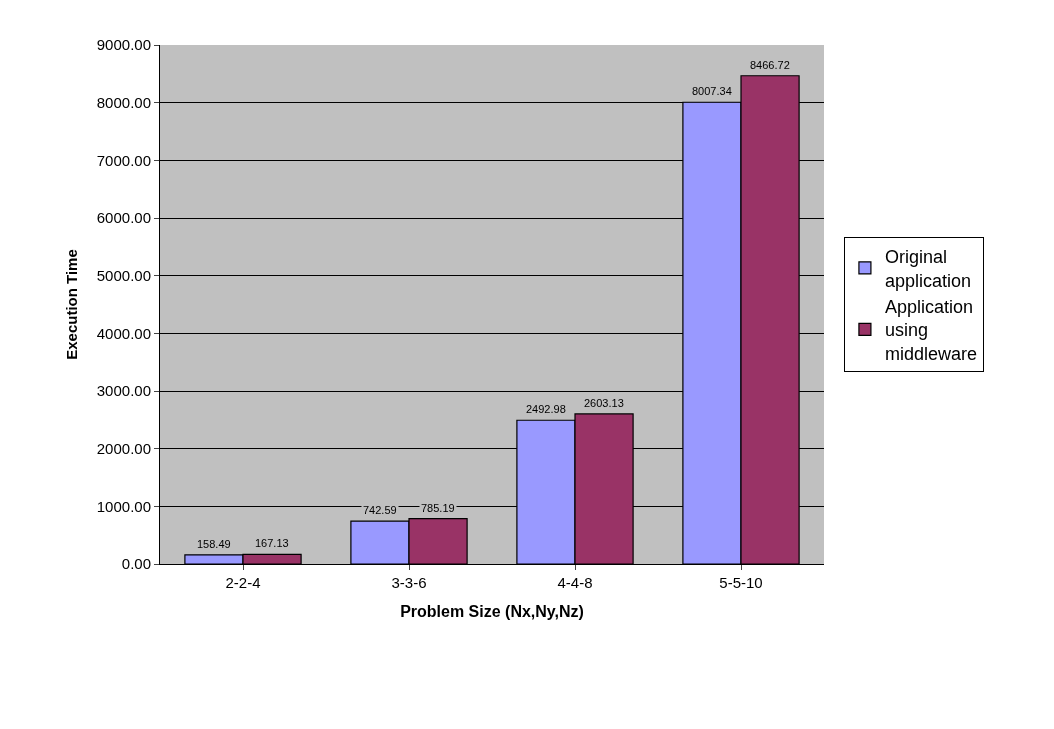 This screenshot has width=1054, height=729. Describe the element at coordinates (741, 582) in the screenshot. I see `x-tick-label: 5-5-10` at that location.